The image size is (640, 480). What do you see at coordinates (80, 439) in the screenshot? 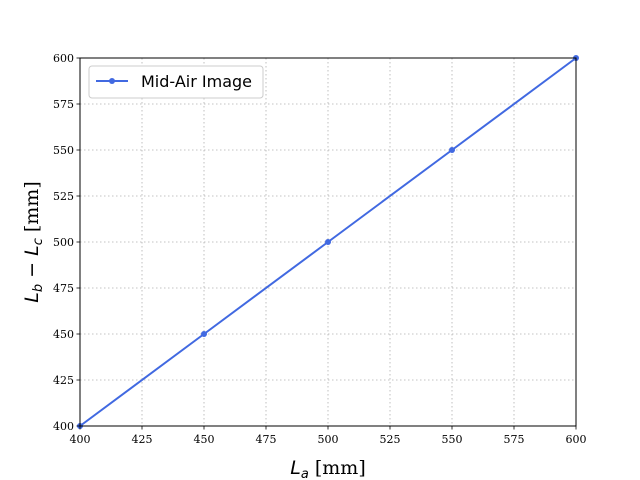
I see `x-tick-label: 400` at bounding box center [80, 439].